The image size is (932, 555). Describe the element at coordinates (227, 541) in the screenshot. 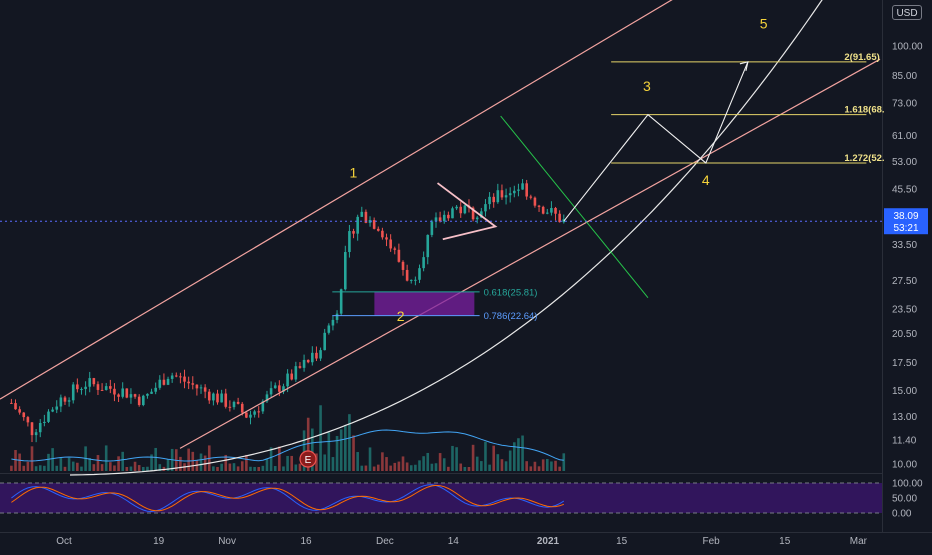

I see `time-tick: Nov` at that location.